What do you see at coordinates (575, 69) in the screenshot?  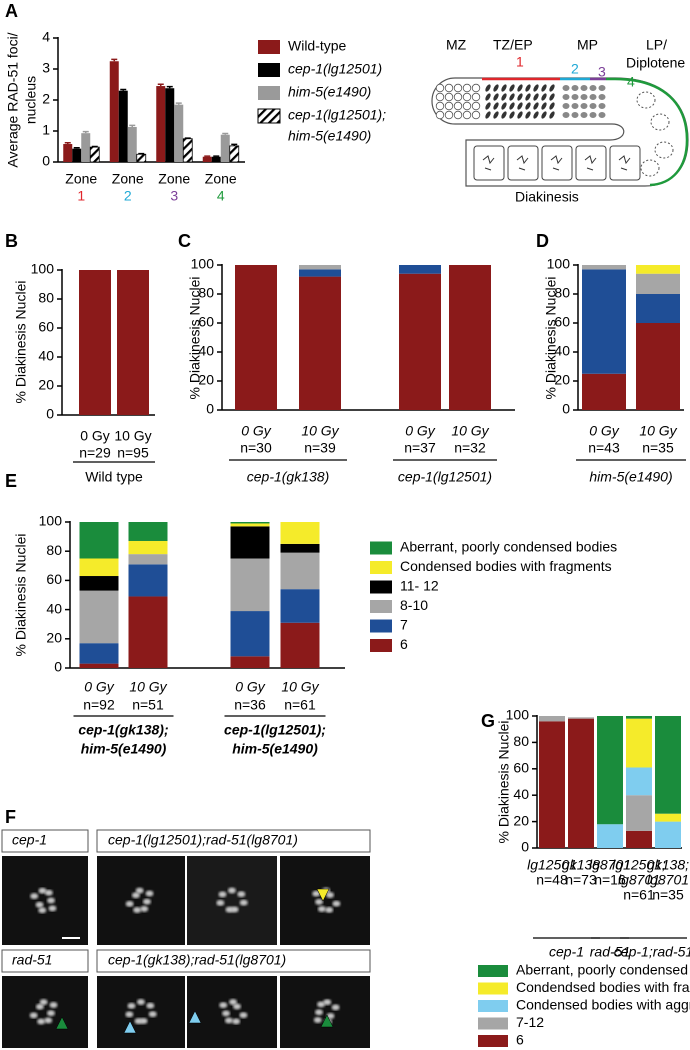 I see `zone-number: 2` at bounding box center [575, 69].